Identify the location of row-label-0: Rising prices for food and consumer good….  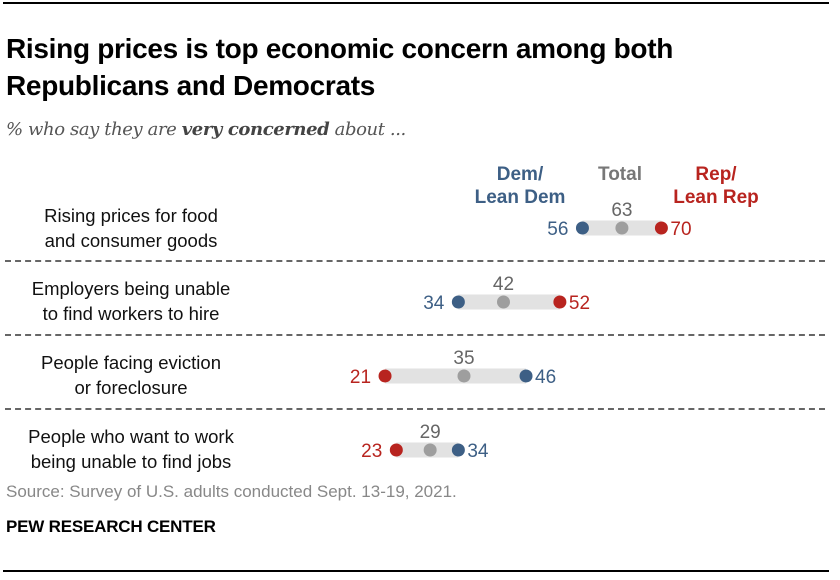
(131, 228).